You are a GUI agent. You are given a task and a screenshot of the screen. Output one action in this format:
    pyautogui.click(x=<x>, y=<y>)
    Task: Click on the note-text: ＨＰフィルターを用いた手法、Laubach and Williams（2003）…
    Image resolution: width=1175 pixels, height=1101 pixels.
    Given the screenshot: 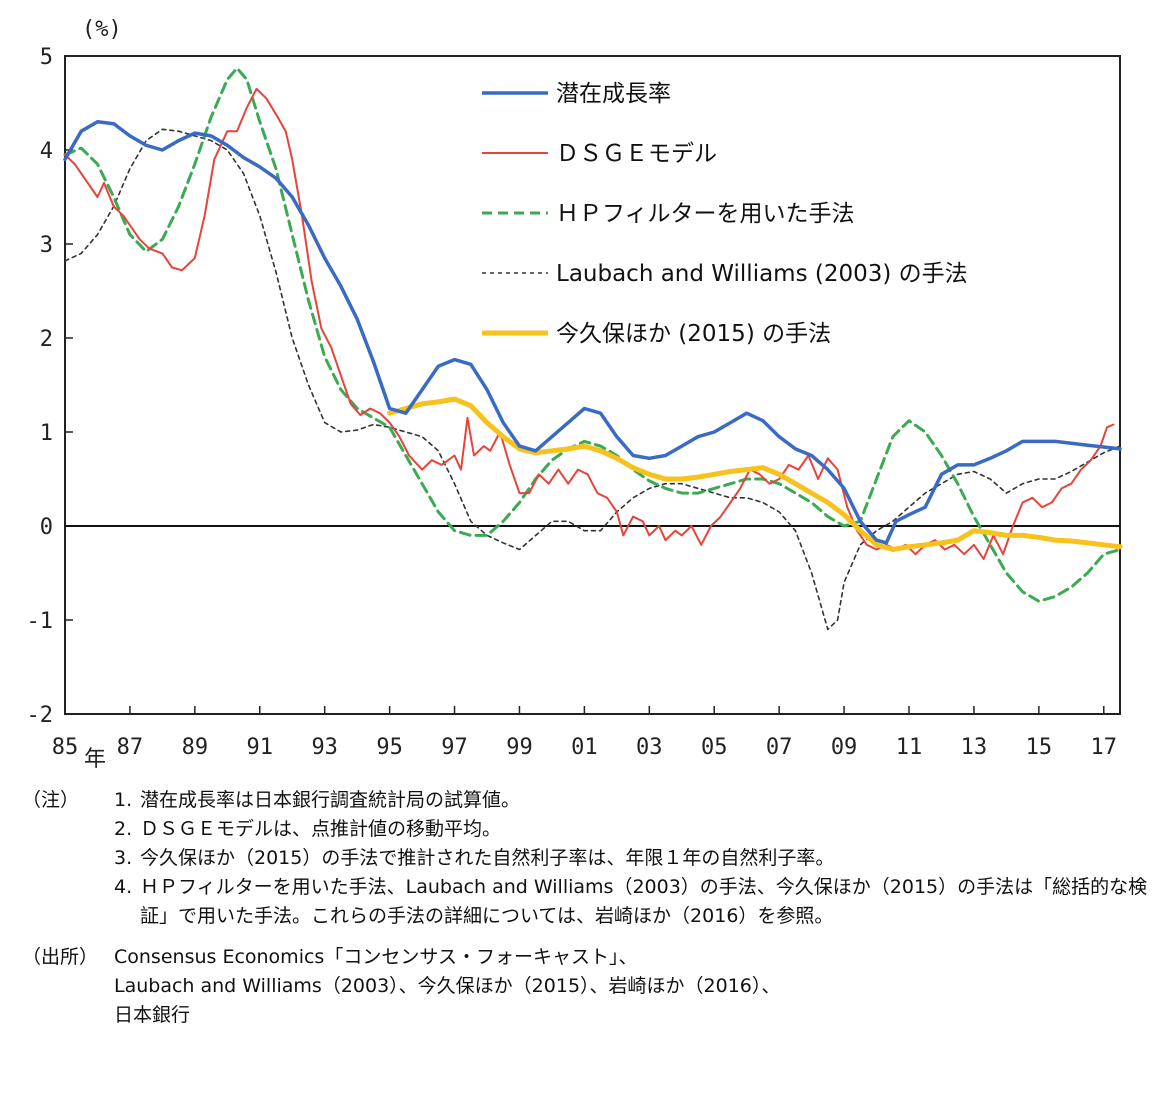 What is the action you would take?
    pyautogui.click(x=644, y=901)
    